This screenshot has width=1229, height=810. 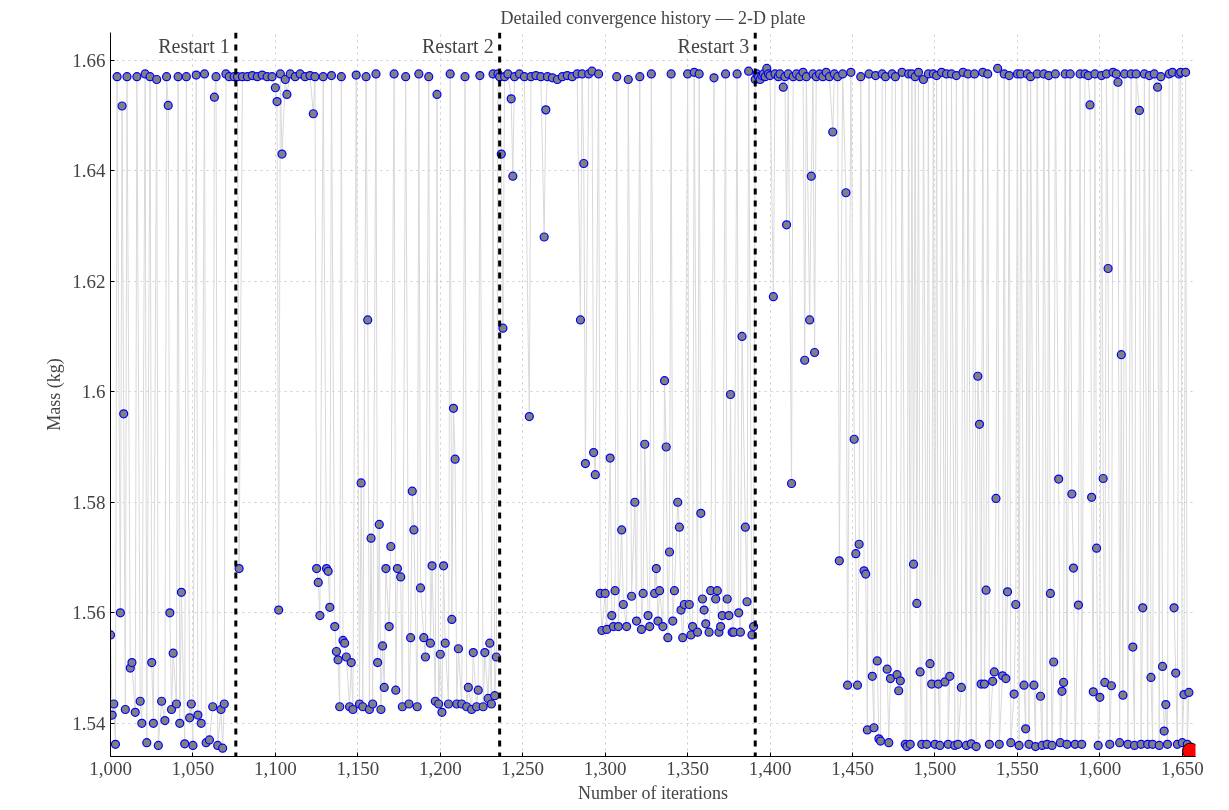 What do you see at coordinates (89, 171) in the screenshot?
I see `y-tick-label: 1.64` at bounding box center [89, 171].